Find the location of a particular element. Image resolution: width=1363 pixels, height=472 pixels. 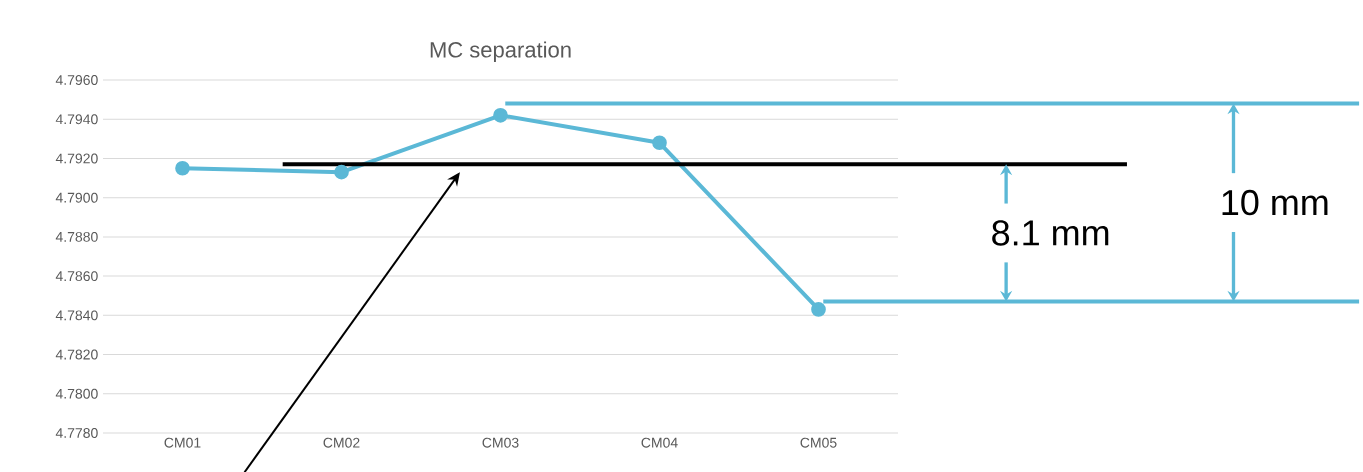

y-tick-label: 4.7880 is located at coordinates (76, 236).